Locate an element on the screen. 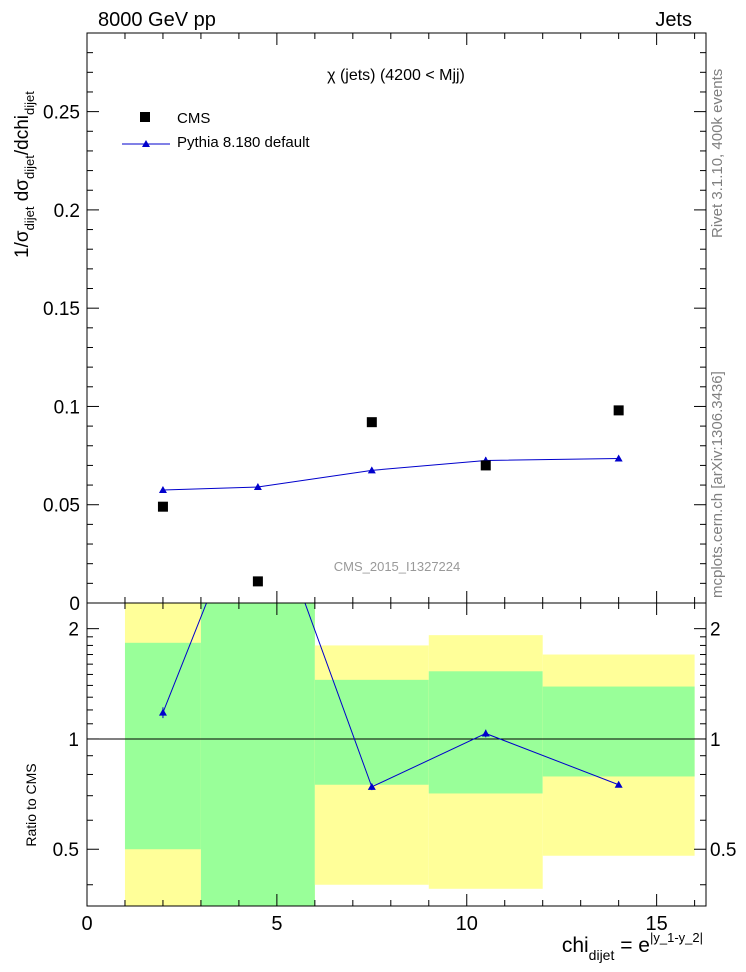 Image resolution: width=746 pixels, height=972 pixels. header-energy: 8000 GeV pp is located at coordinates (157, 20).